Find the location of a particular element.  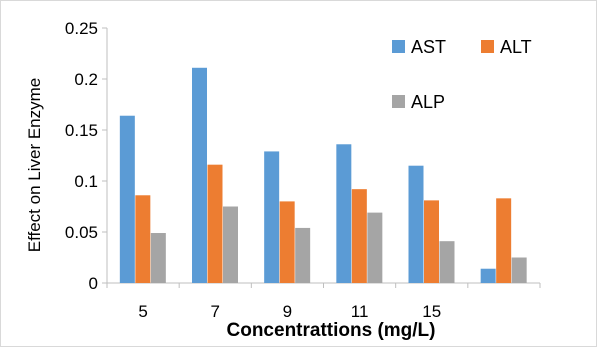

x-tick-label: 9 is located at coordinates (287, 311).